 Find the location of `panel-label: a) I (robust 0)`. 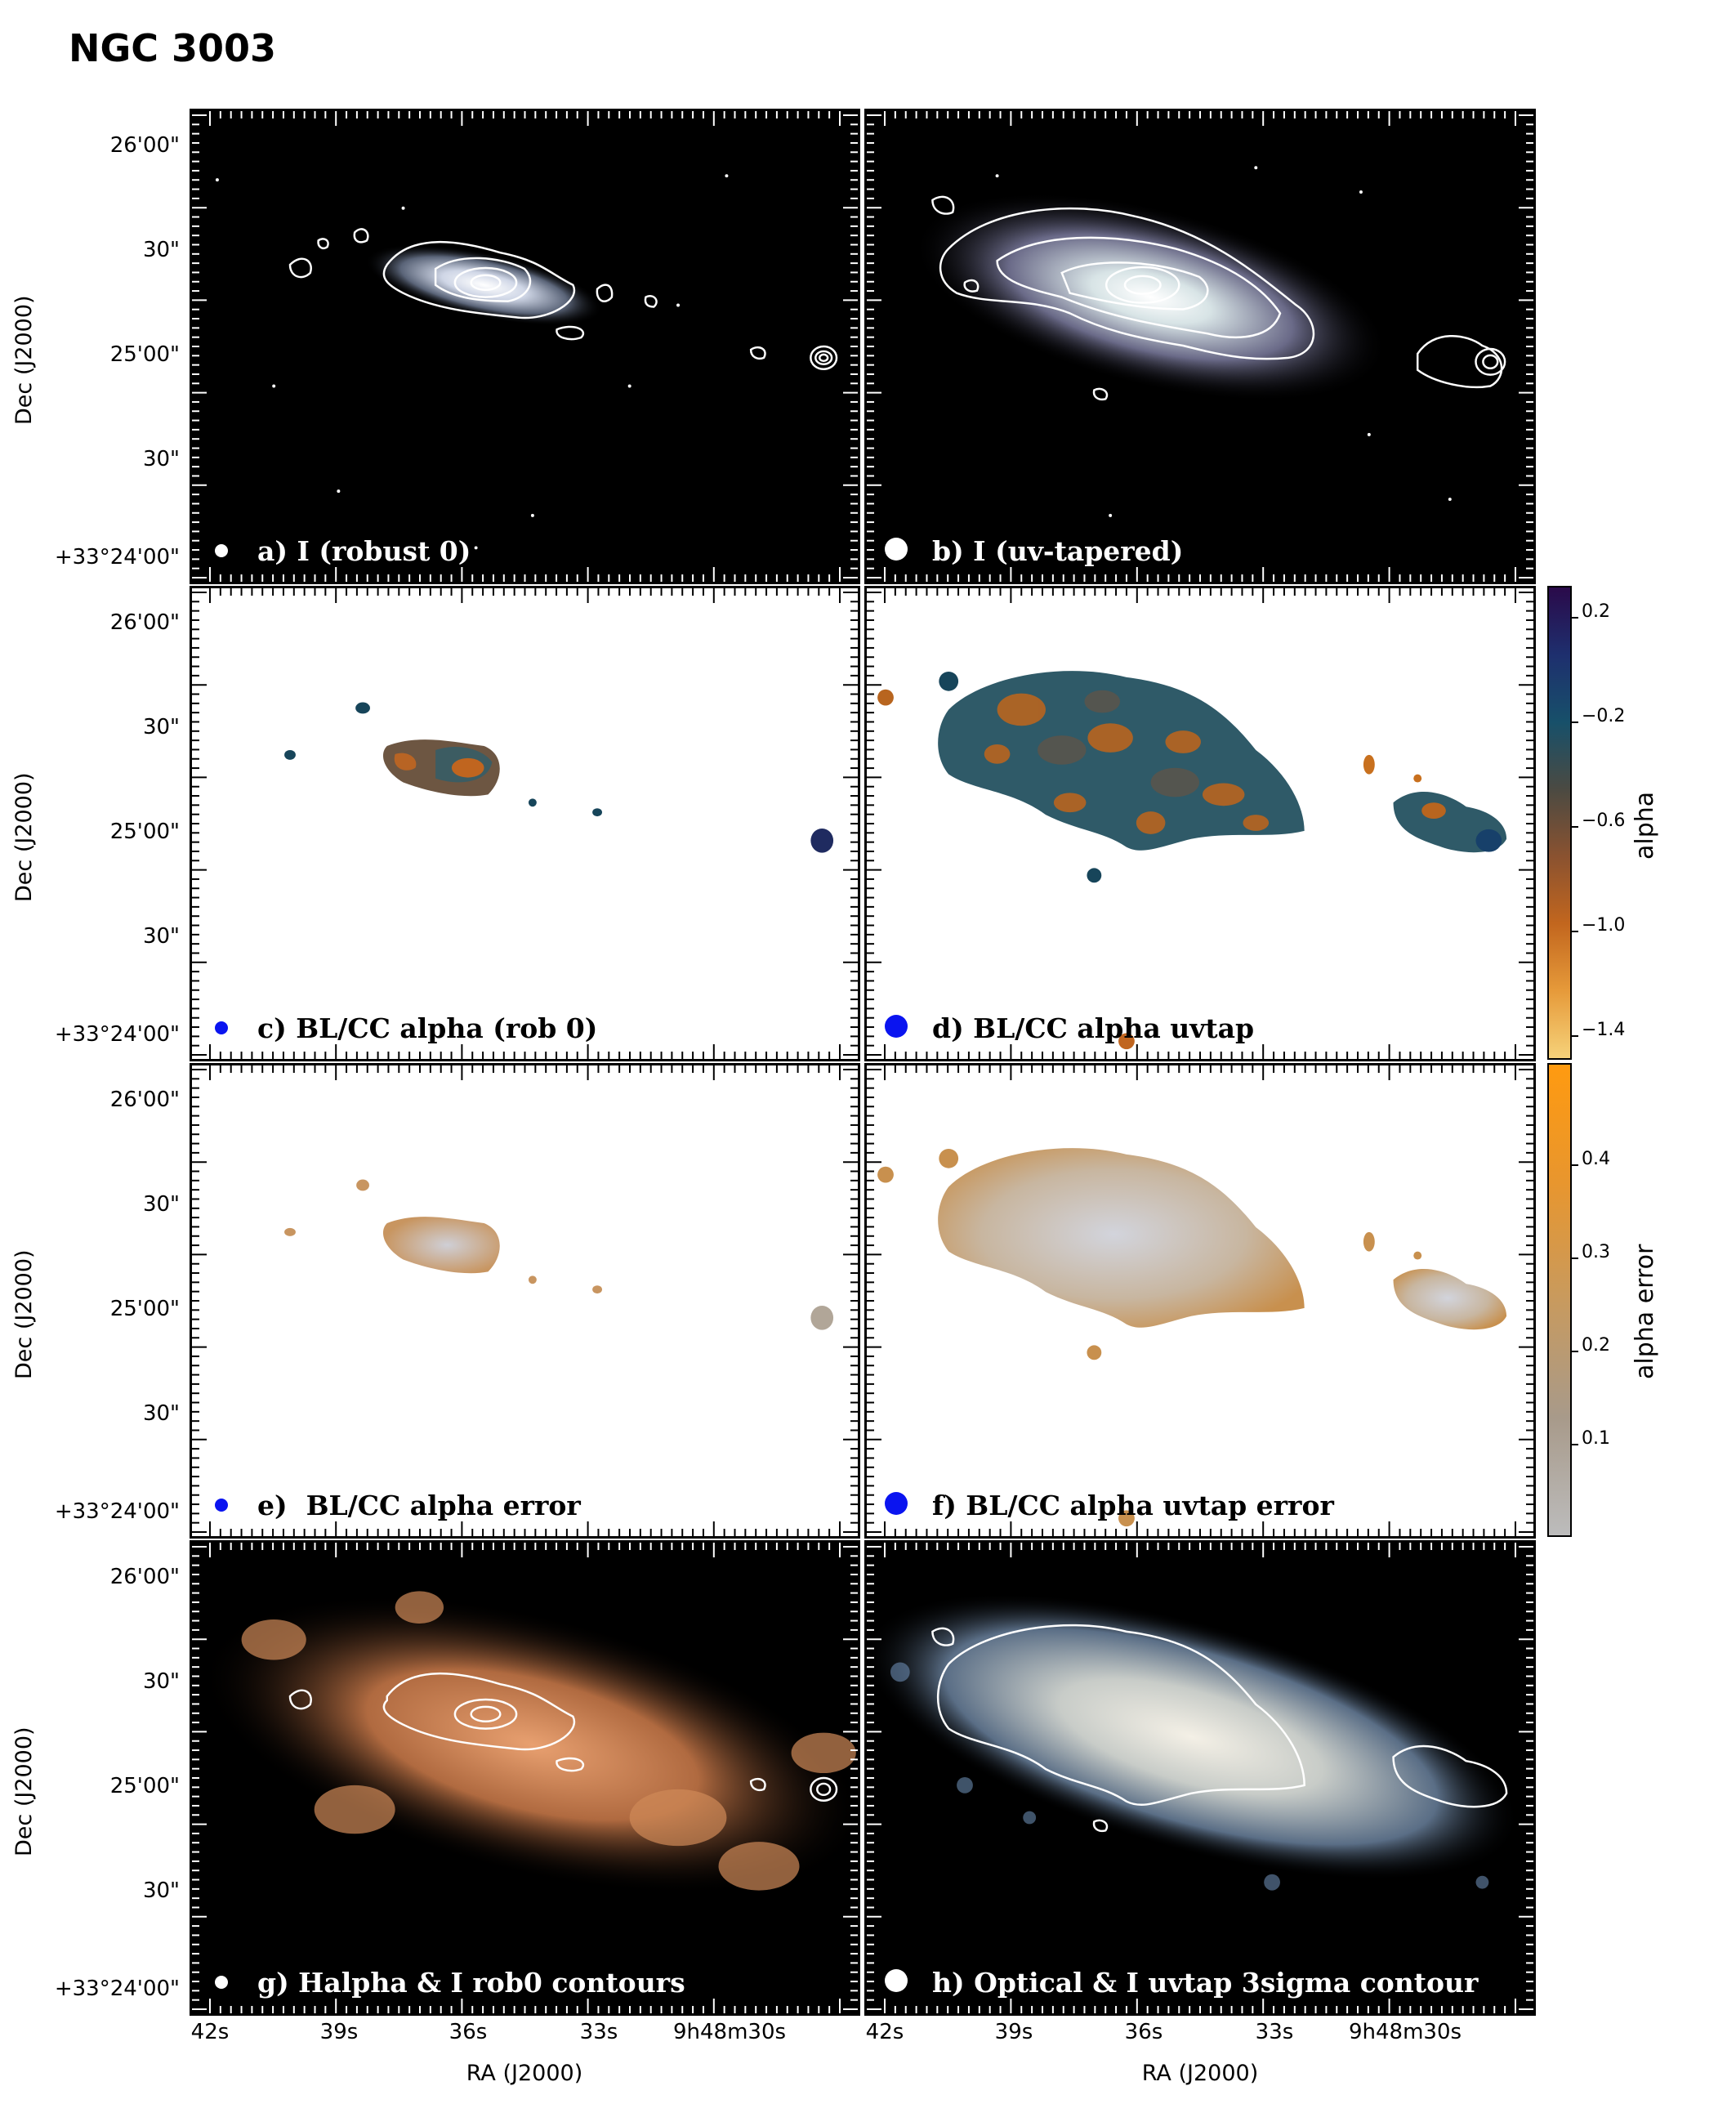

panel-label: a) I (robust 0) is located at coordinates (364, 551).